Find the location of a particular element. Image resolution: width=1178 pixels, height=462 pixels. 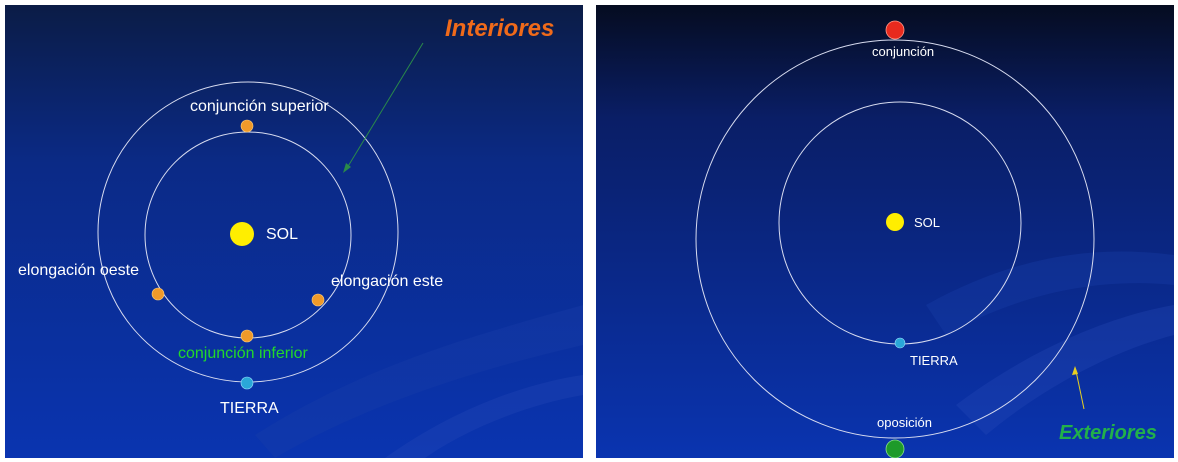

planet-east-elongation is located at coordinates (318, 300).